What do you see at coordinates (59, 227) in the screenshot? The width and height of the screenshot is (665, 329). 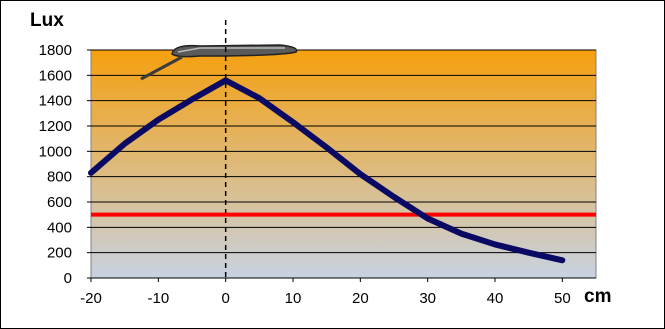 I see `y-tick-label: 400` at bounding box center [59, 227].